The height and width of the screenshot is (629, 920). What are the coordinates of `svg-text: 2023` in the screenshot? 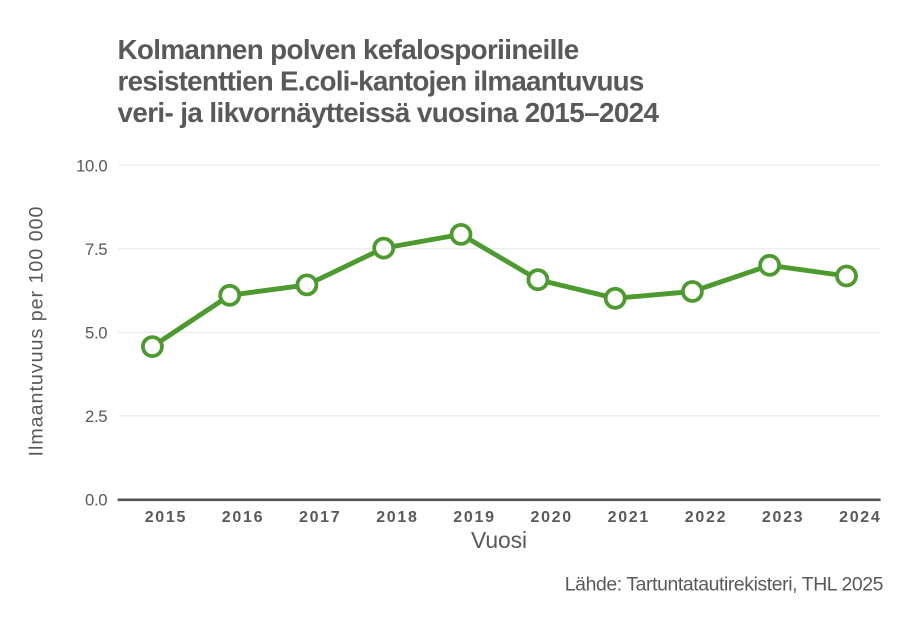 It's located at (783, 517).